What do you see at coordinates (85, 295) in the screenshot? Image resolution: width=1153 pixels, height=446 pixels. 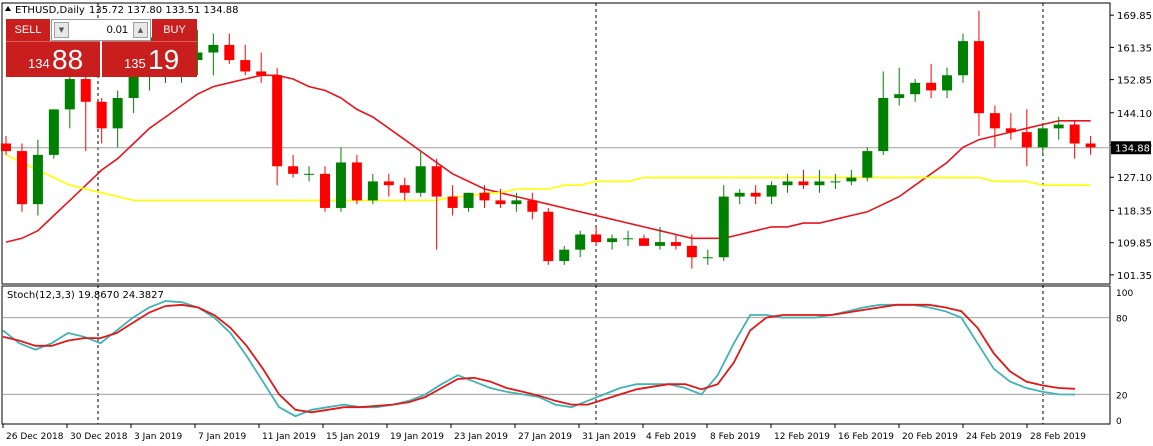 I see `stoch-indicator-label: Stoch(12,3,3) 19.8670 24.3827` at bounding box center [85, 295].